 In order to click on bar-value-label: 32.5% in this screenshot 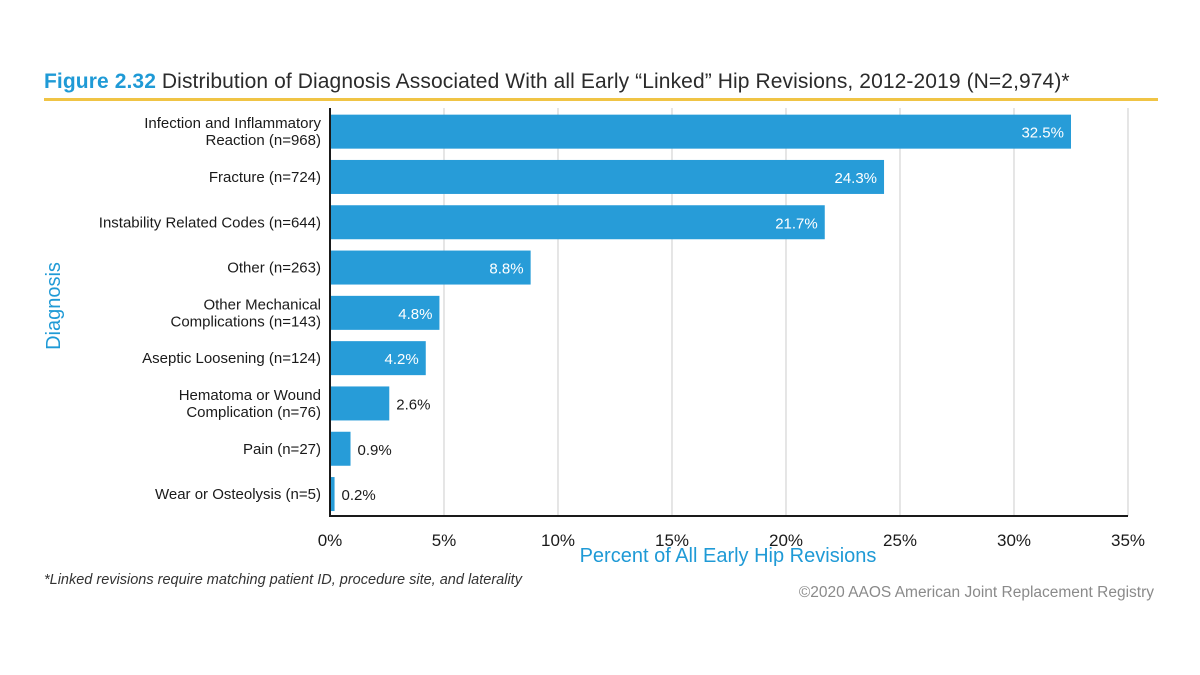, I will do `click(1042, 133)`.